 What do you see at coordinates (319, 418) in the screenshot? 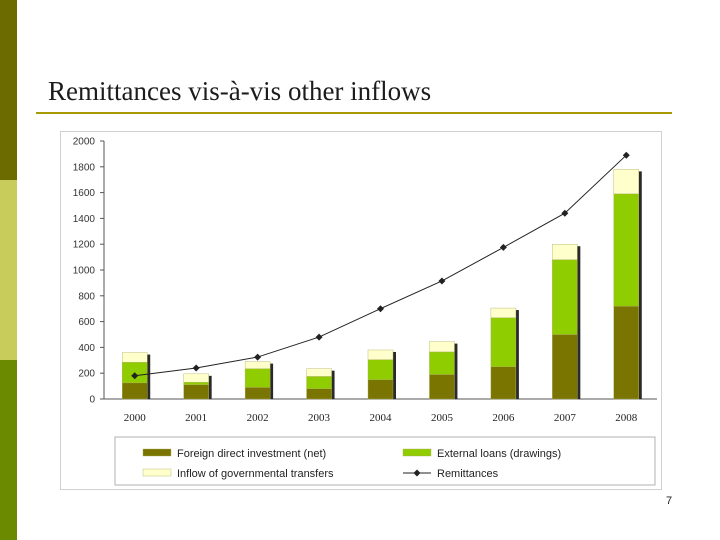
I see `x-tick-label: 2003` at bounding box center [319, 418].